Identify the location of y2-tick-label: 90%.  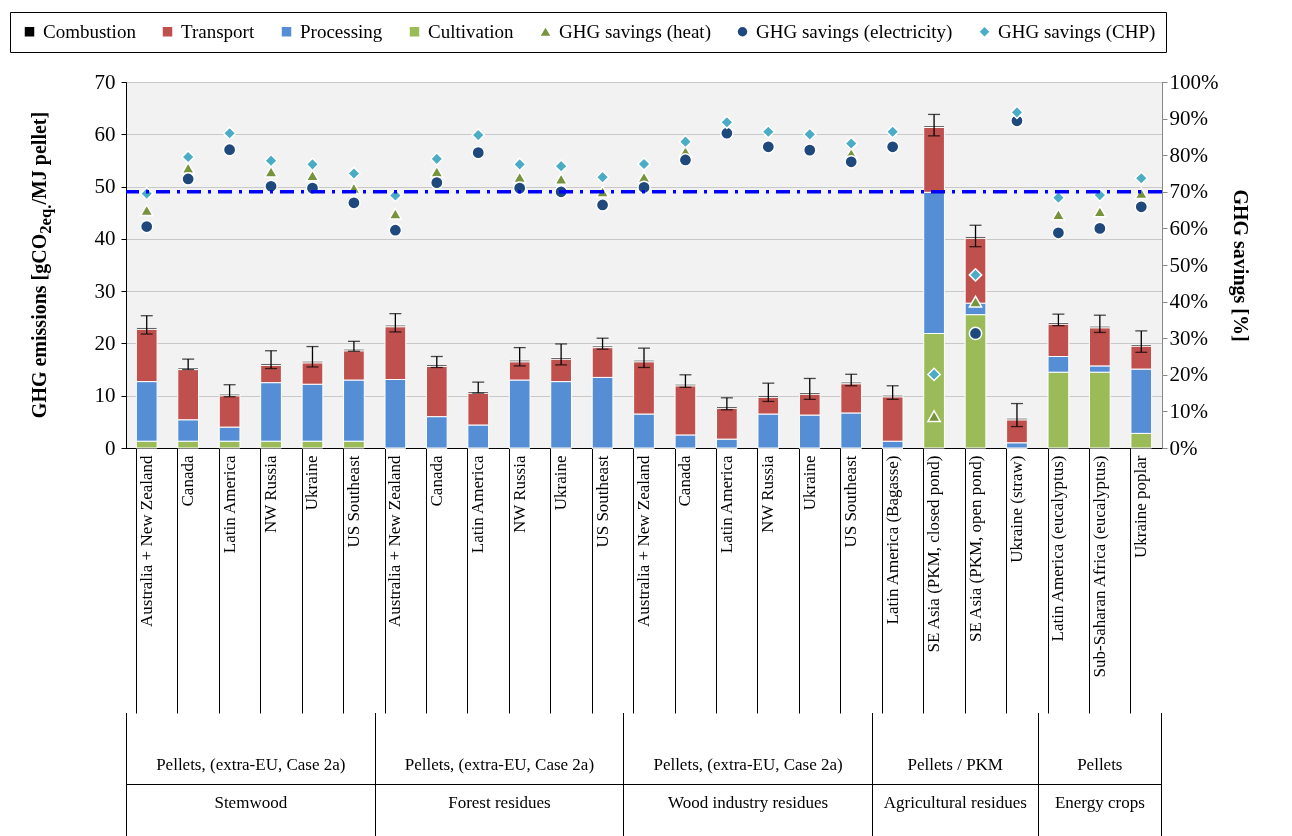
(1188, 118).